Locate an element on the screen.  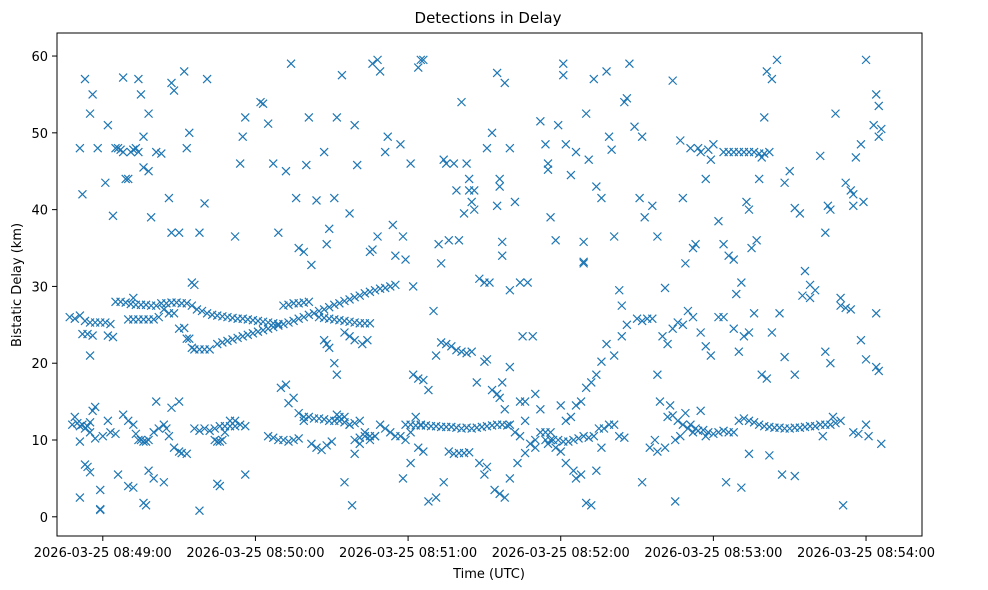
x-tick-label: 2026-03-25 08:49:00 is located at coordinates (103, 553).